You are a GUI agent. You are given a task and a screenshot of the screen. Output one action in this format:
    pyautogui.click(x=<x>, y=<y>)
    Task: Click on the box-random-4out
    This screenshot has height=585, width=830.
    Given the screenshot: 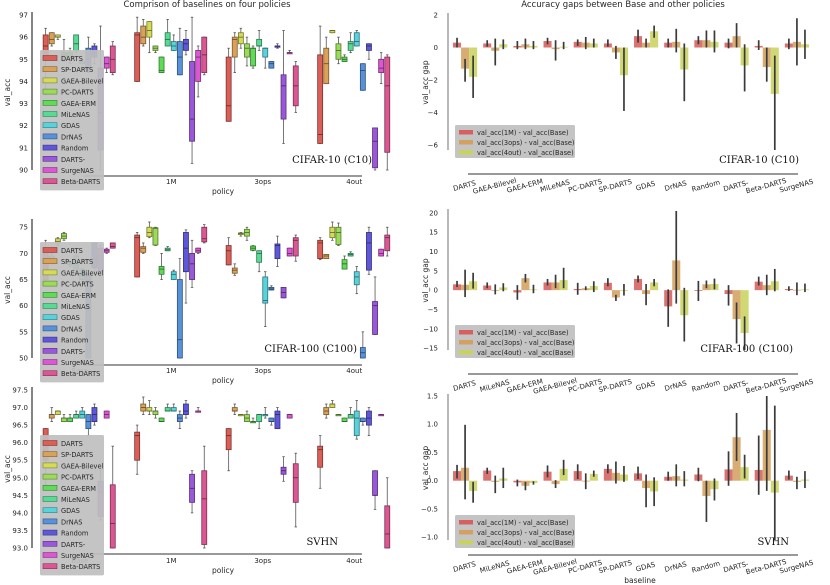 What is the action you would take?
    pyautogui.click(x=369, y=250)
    